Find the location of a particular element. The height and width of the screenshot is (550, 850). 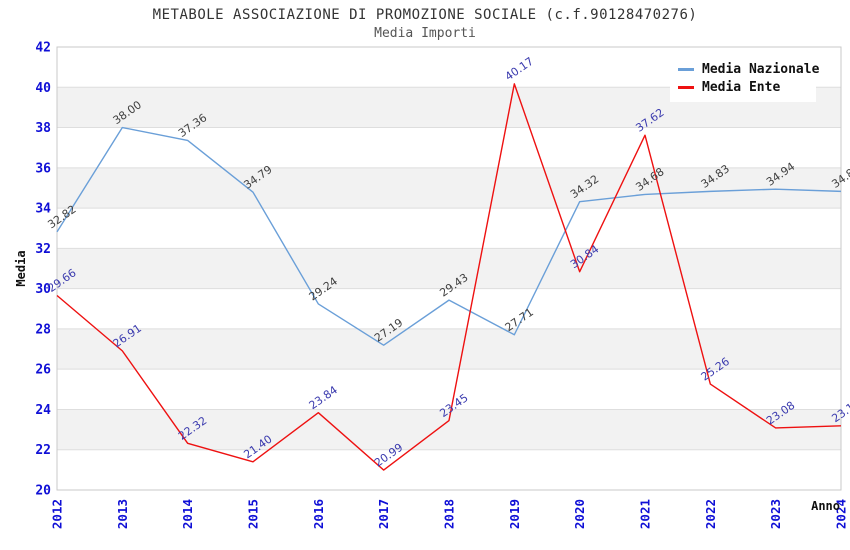

y-tick-label: 28 is located at coordinates (43, 329).